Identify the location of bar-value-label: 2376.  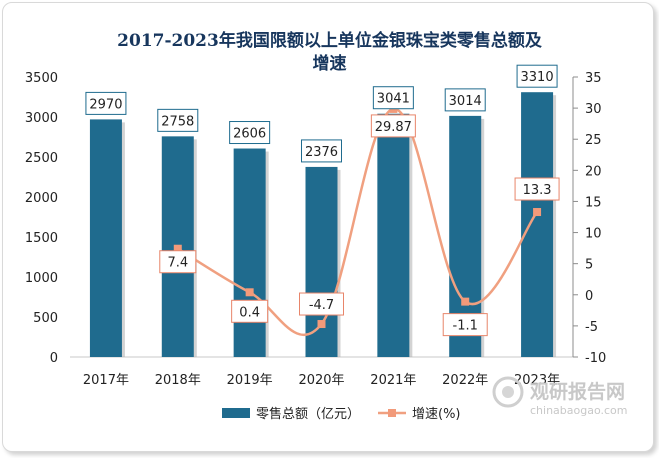
(321, 152).